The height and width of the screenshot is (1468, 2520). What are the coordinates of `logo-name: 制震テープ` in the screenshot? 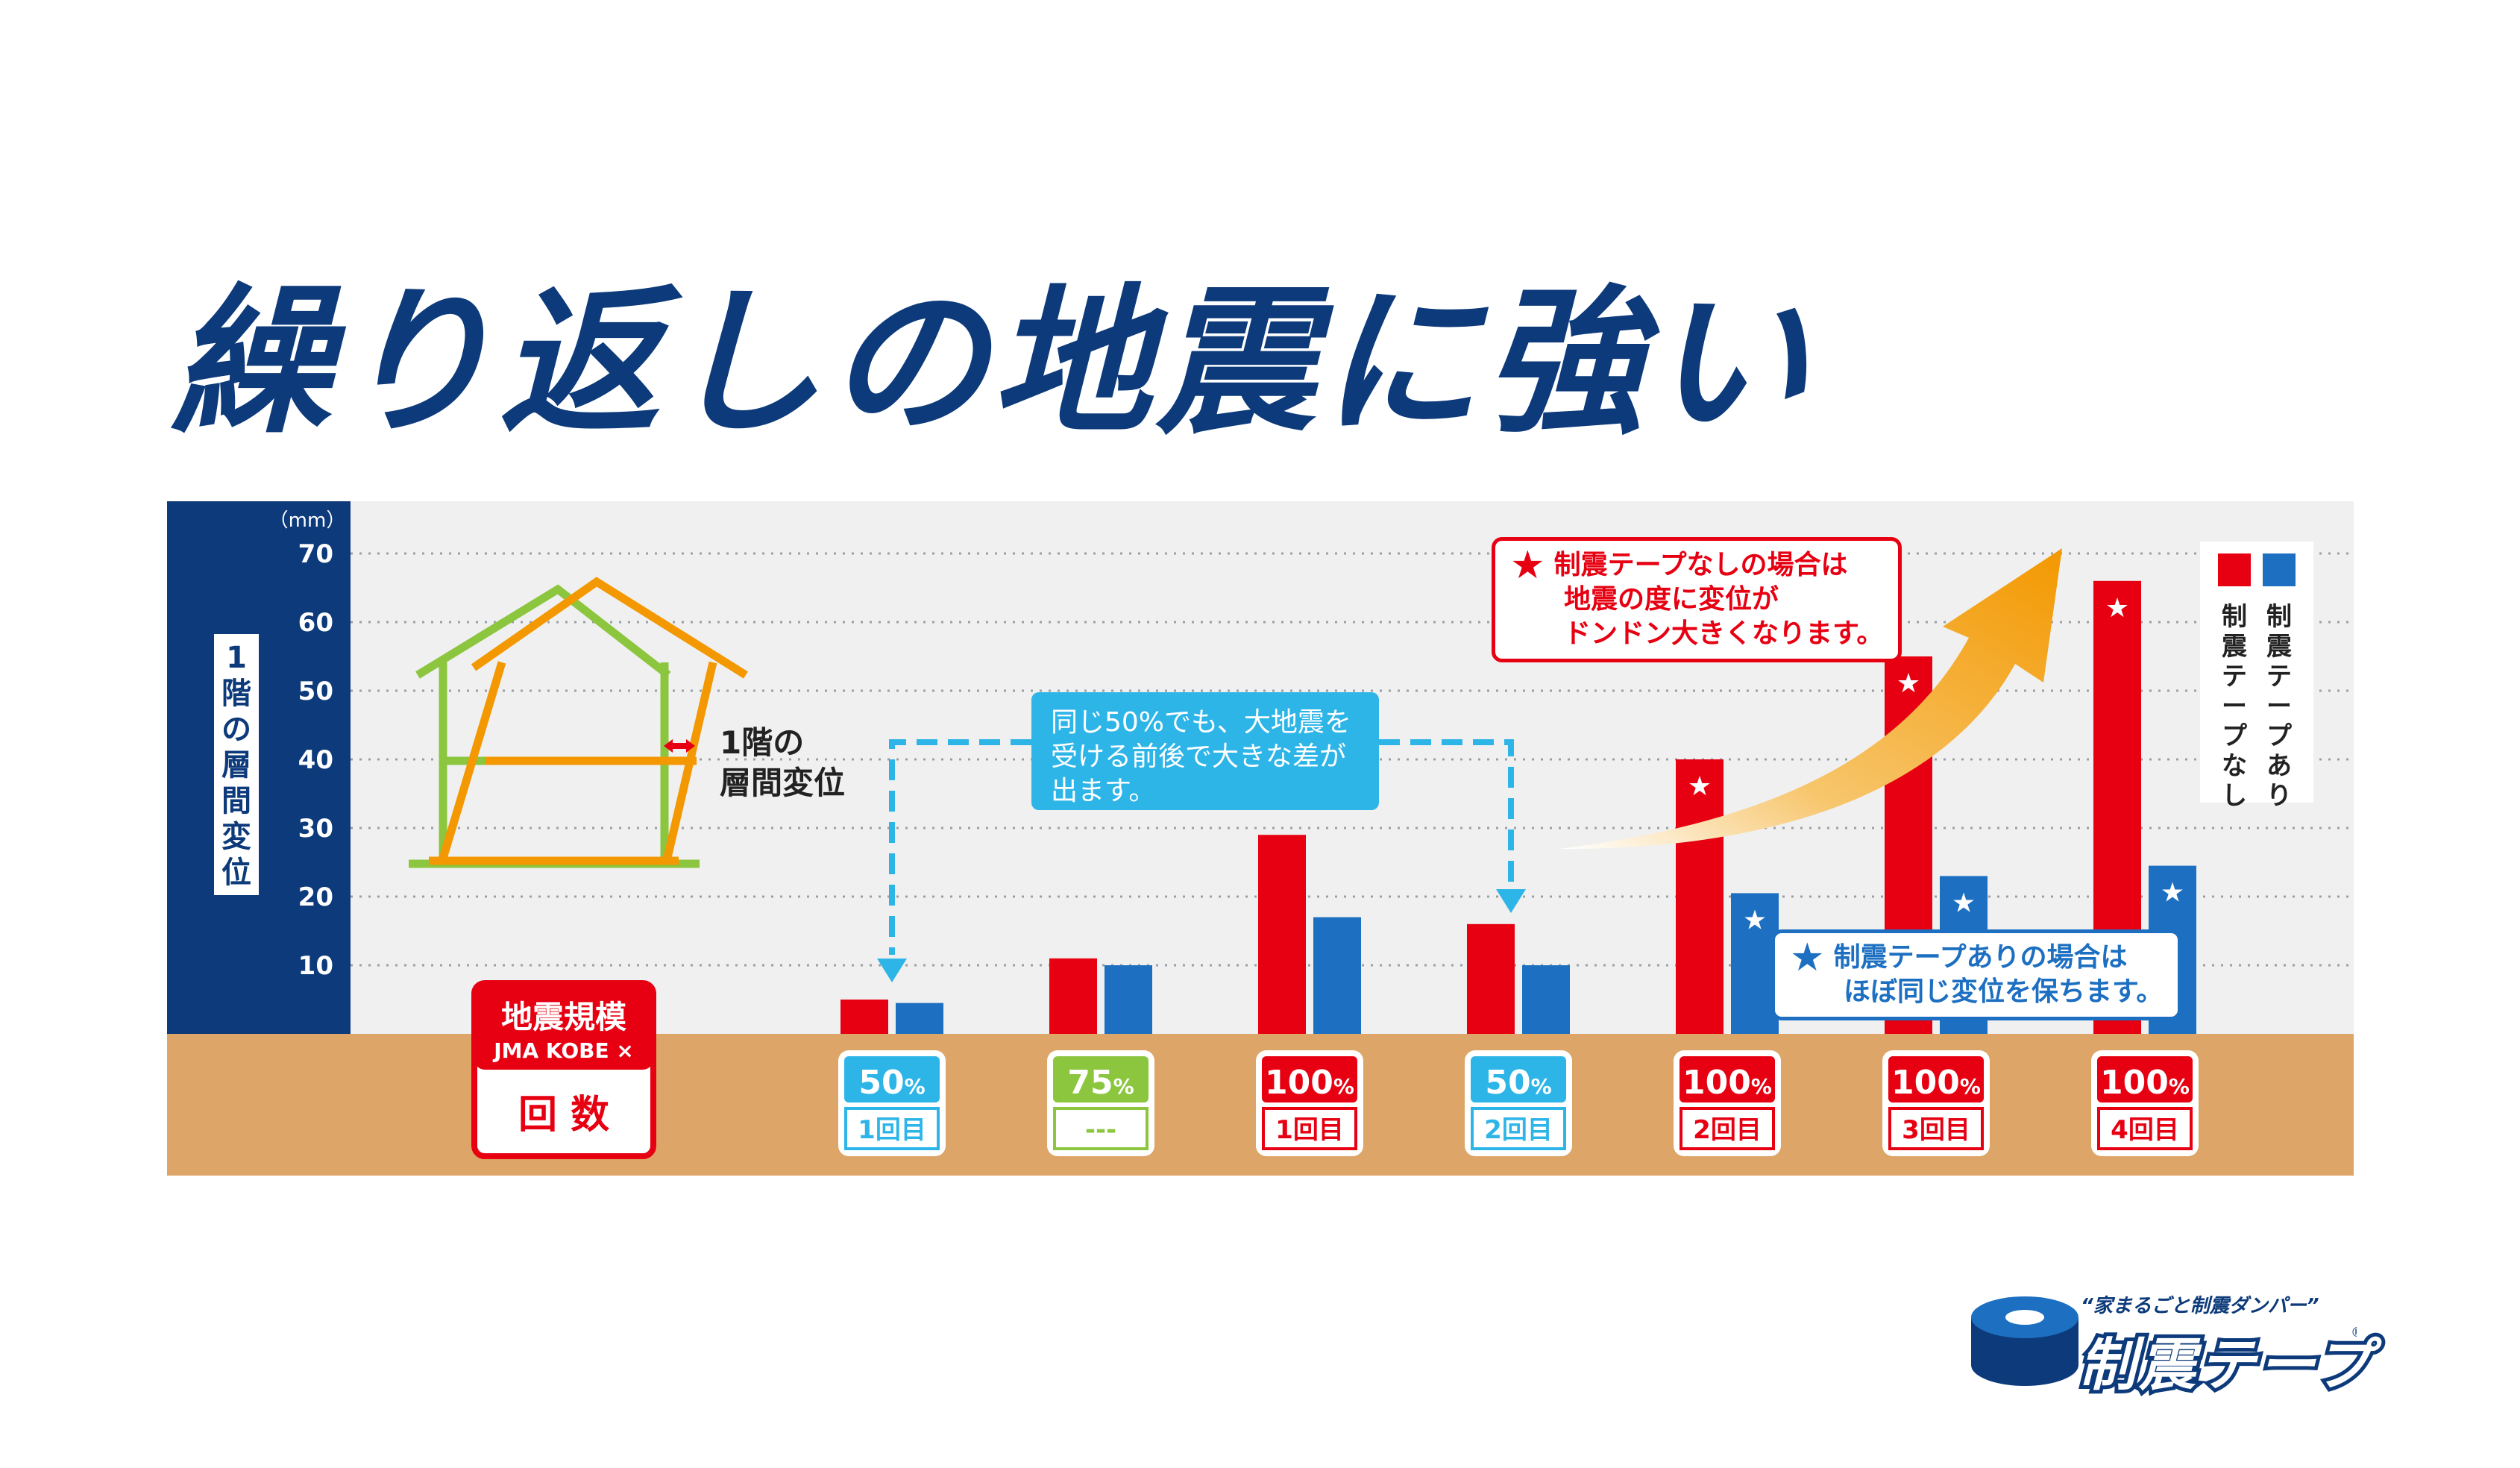 It's located at (2225, 1365).